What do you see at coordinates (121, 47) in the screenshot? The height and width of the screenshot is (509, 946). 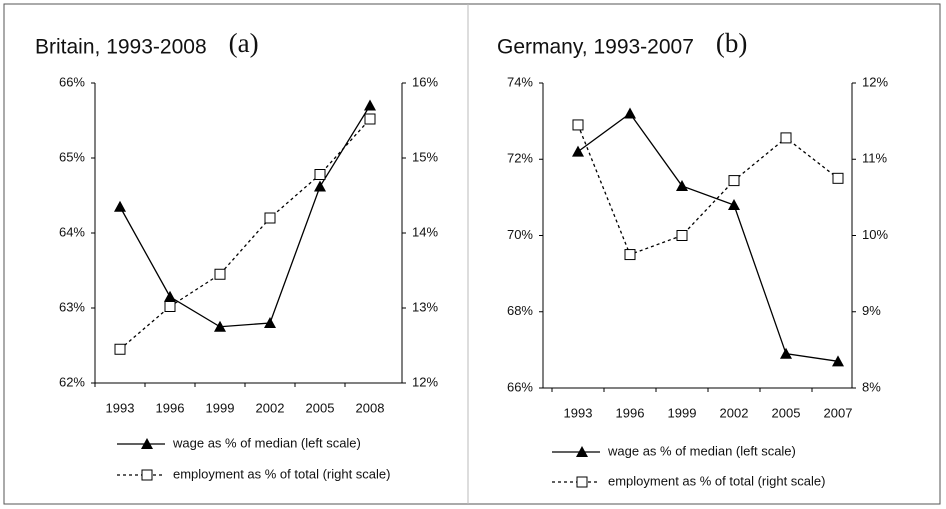 I see `chart-title: Britain, 1993-2008` at bounding box center [121, 47].